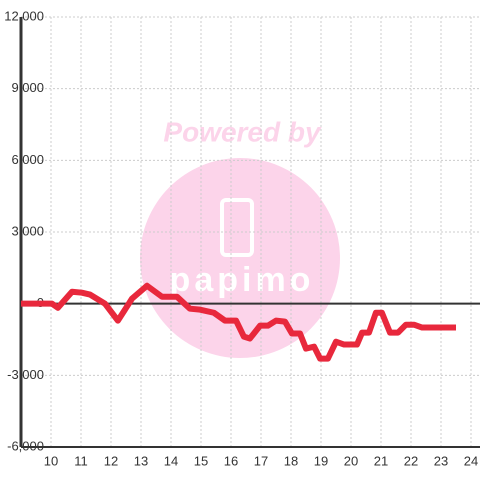 The width and height of the screenshot is (480, 480). Describe the element at coordinates (201, 460) in the screenshot. I see `x-tick-label: 15` at that location.